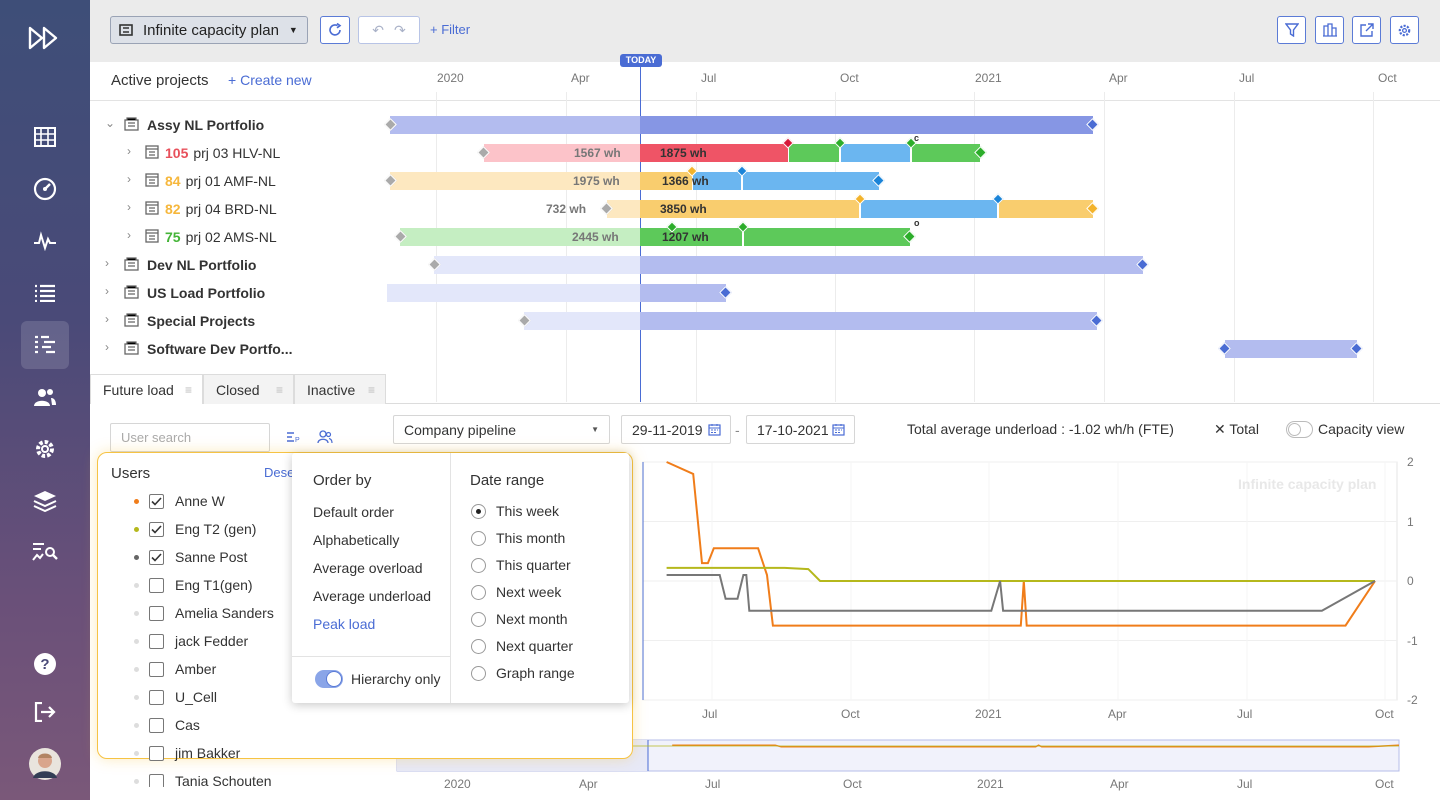 This screenshot has width=1440, height=800. I want to click on logout-icon, so click(45, 712).